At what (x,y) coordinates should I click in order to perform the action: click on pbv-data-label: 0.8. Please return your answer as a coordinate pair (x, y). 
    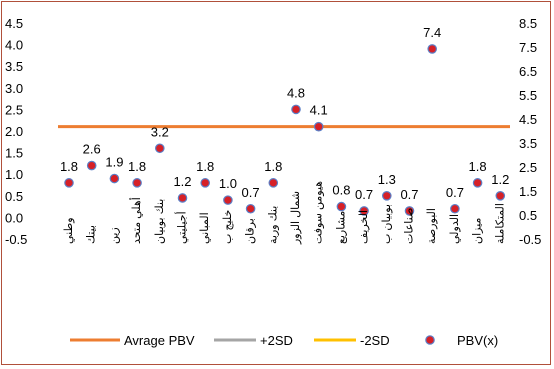
    Looking at the image, I should click on (341, 190).